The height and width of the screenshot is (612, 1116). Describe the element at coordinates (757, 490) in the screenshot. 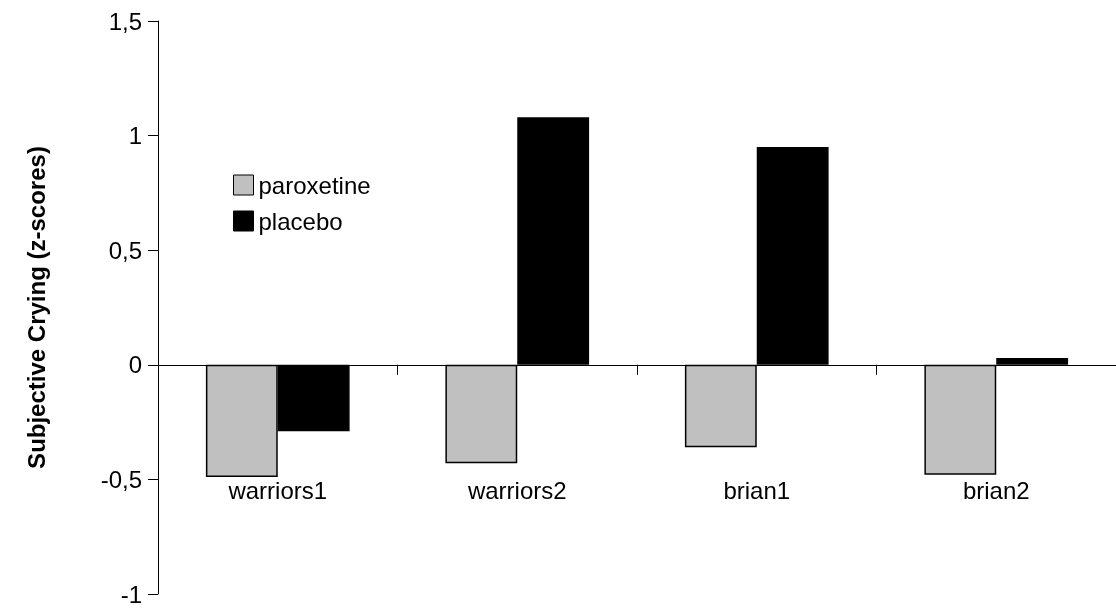

I see `x-tick-label: brian1` at that location.